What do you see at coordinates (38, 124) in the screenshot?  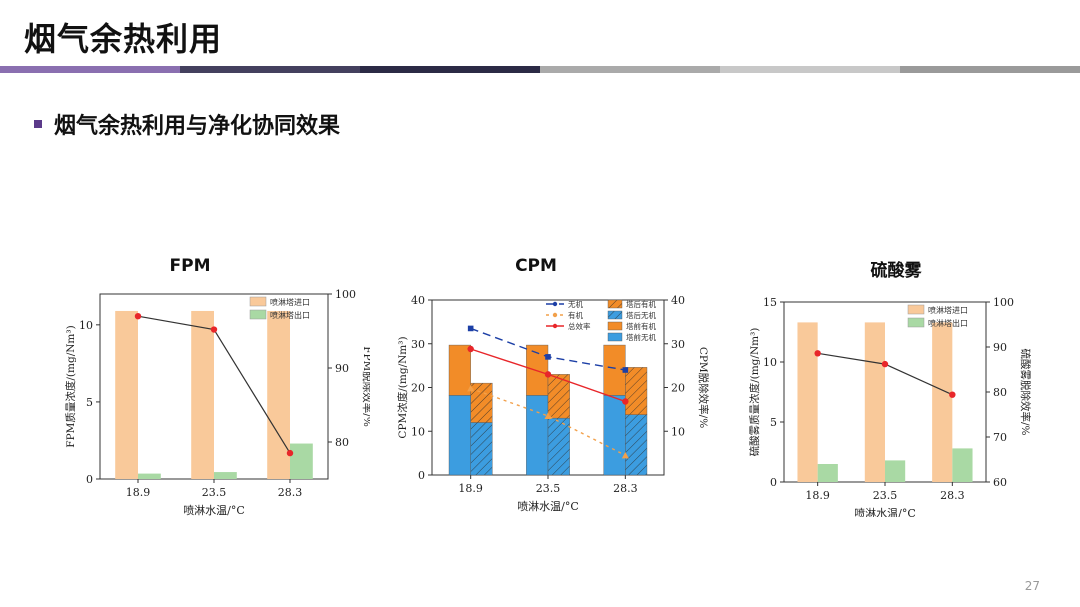 I see `bullet-square-icon` at bounding box center [38, 124].